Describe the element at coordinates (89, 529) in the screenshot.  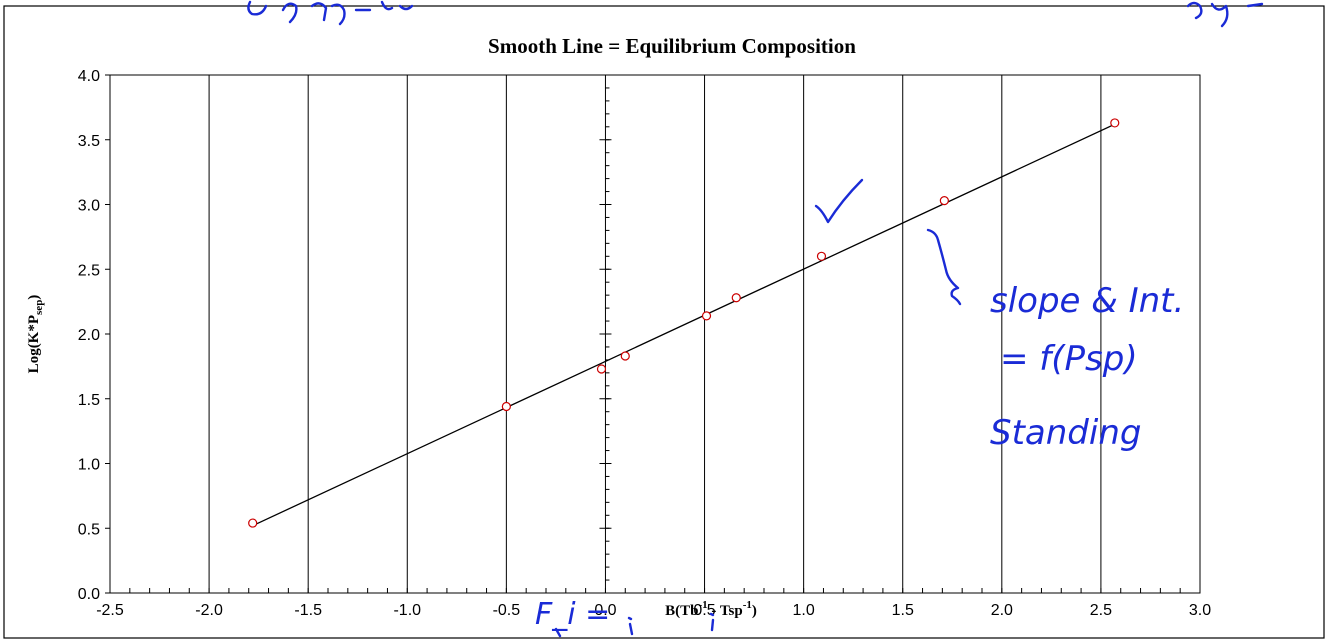
I see `y-tick-label: 0.5` at that location.